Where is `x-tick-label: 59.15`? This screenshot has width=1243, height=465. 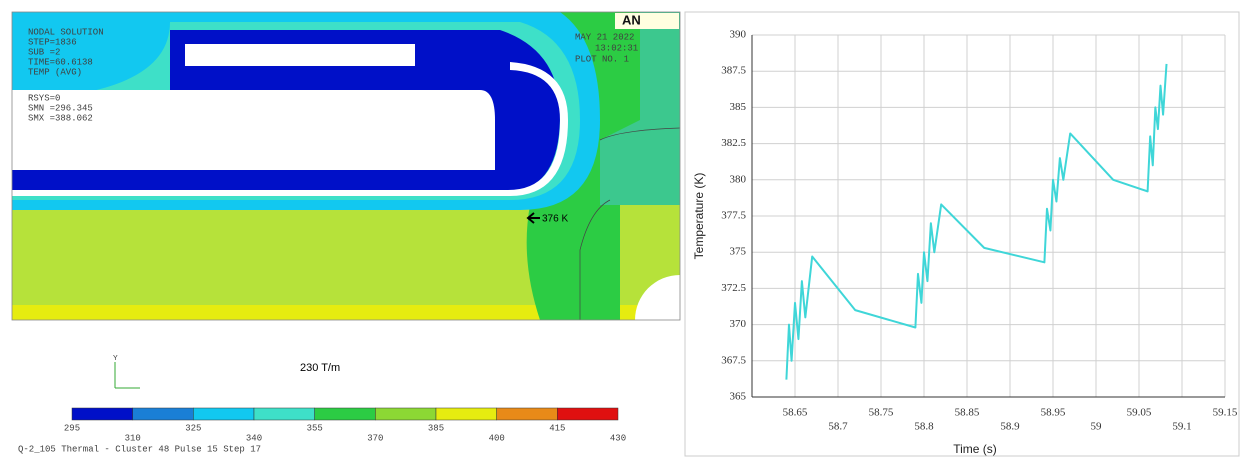 x-tick-label: 59.15 is located at coordinates (1225, 413).